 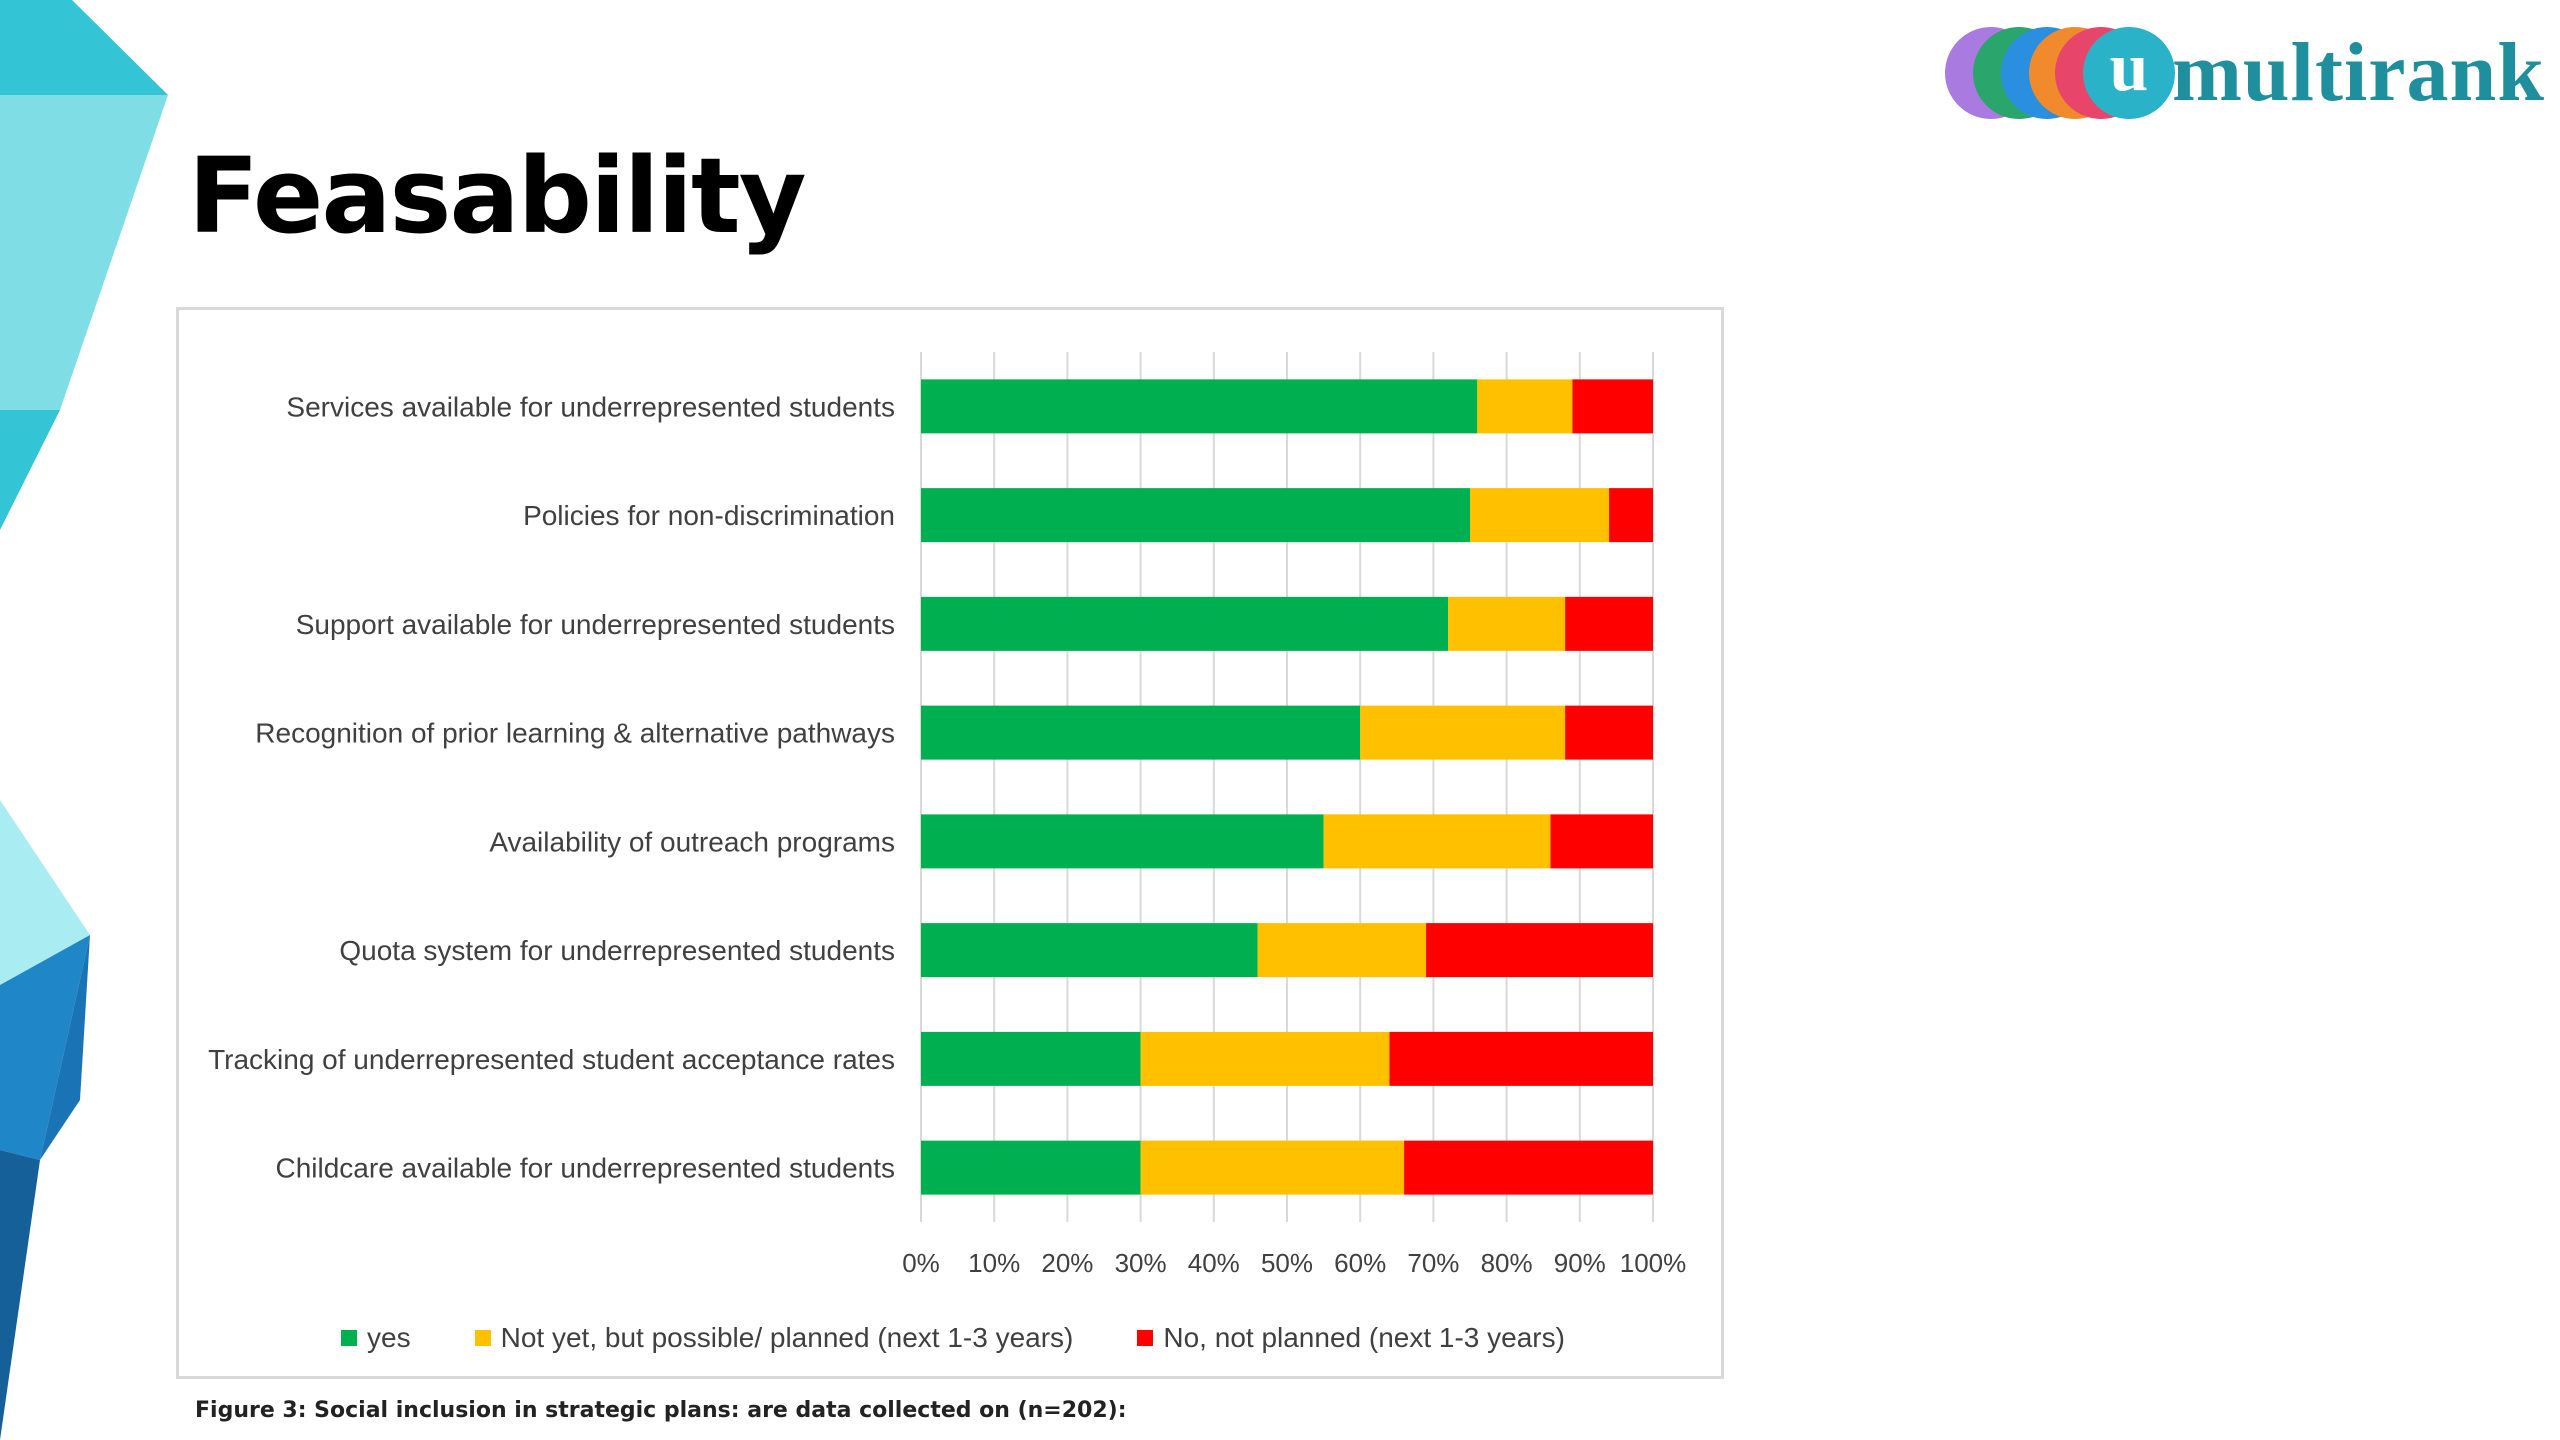 I want to click on legend-label: yes, so click(x=389, y=1337).